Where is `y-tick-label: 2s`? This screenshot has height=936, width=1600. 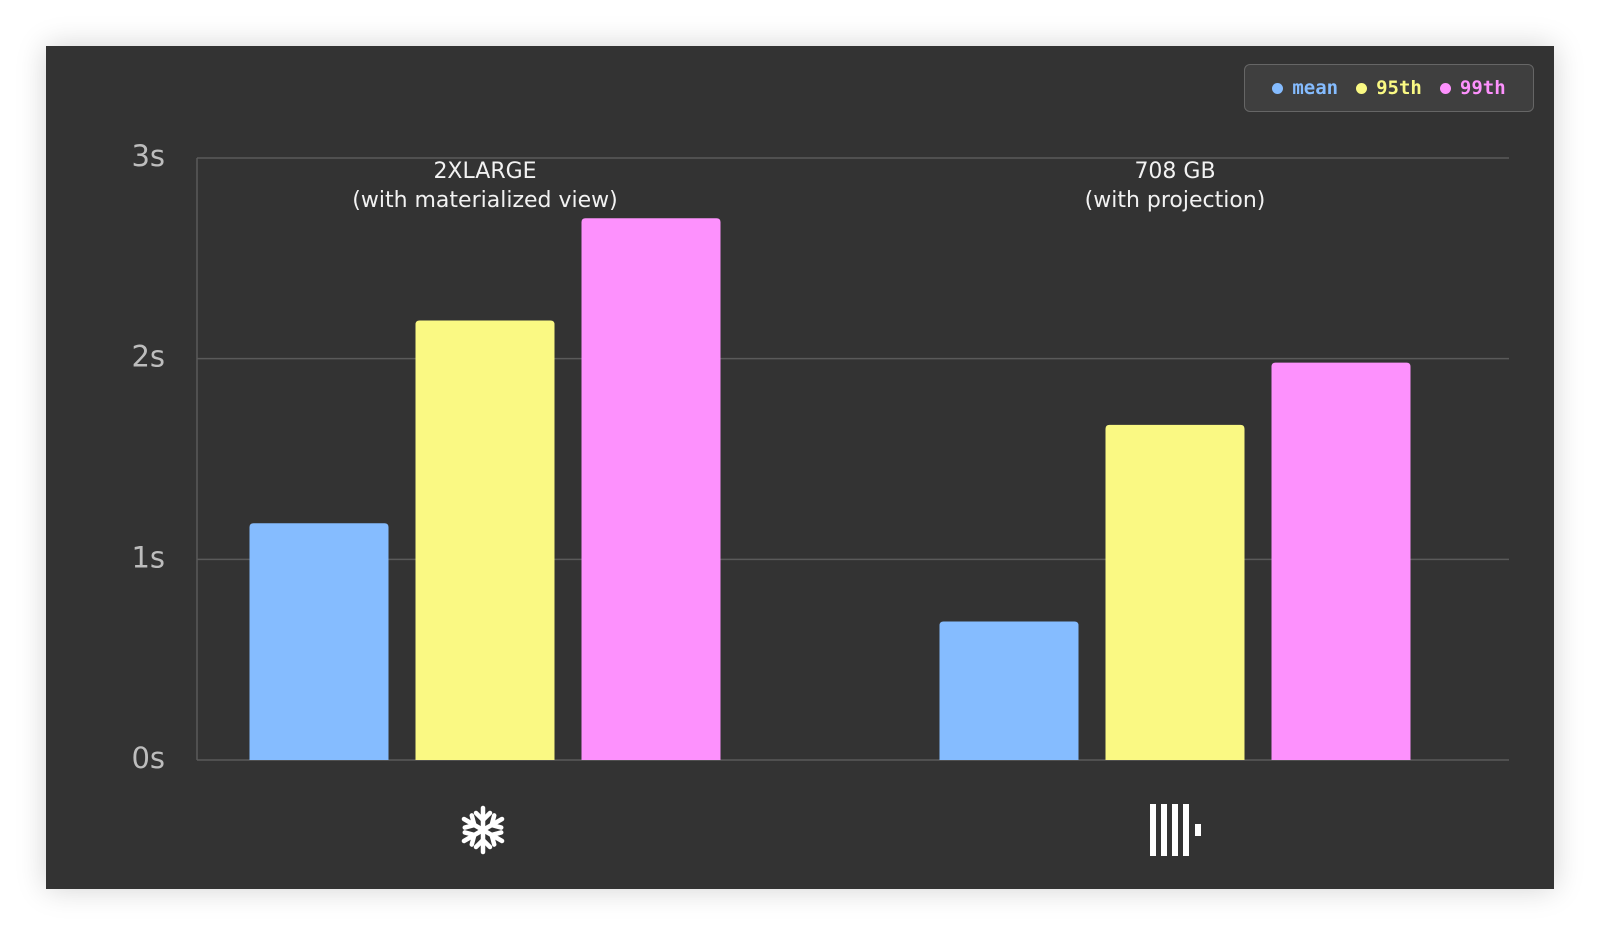
y-tick-label: 2s is located at coordinates (148, 357).